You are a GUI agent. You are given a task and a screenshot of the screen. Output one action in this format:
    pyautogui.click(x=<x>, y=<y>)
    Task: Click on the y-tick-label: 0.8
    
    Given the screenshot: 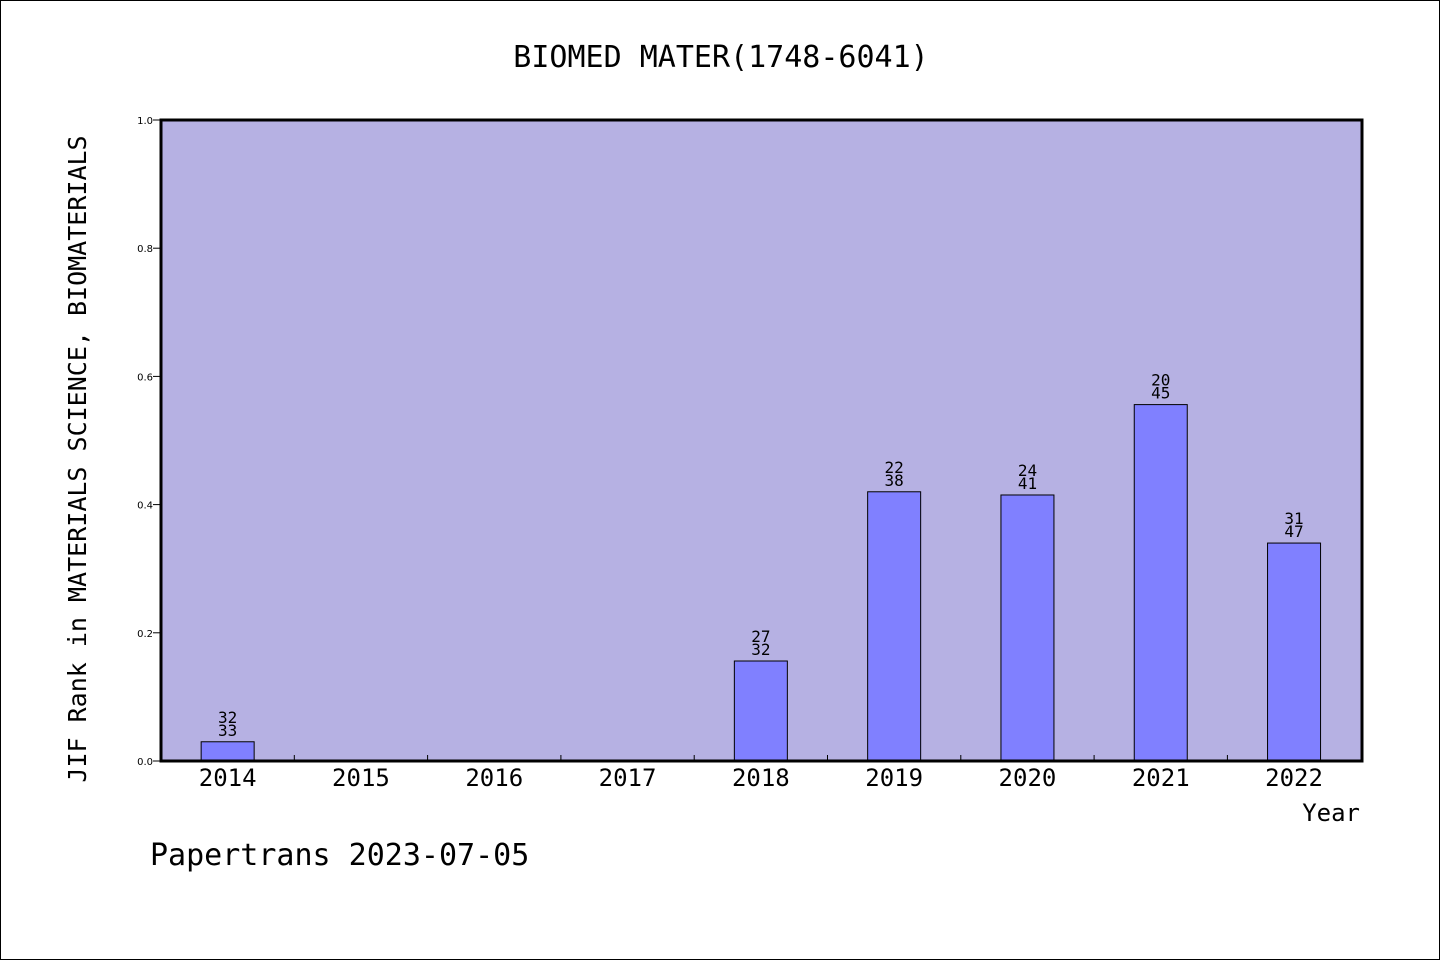 What is the action you would take?
    pyautogui.click(x=145, y=249)
    